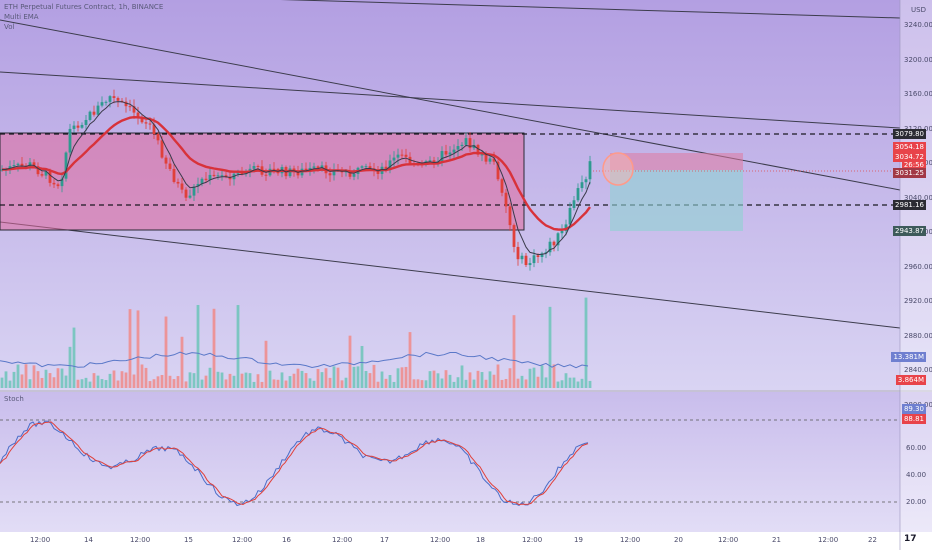 This screenshot has height=555, width=932. Describe the element at coordinates (88, 540) in the screenshot. I see `time-tick: 14` at that location.